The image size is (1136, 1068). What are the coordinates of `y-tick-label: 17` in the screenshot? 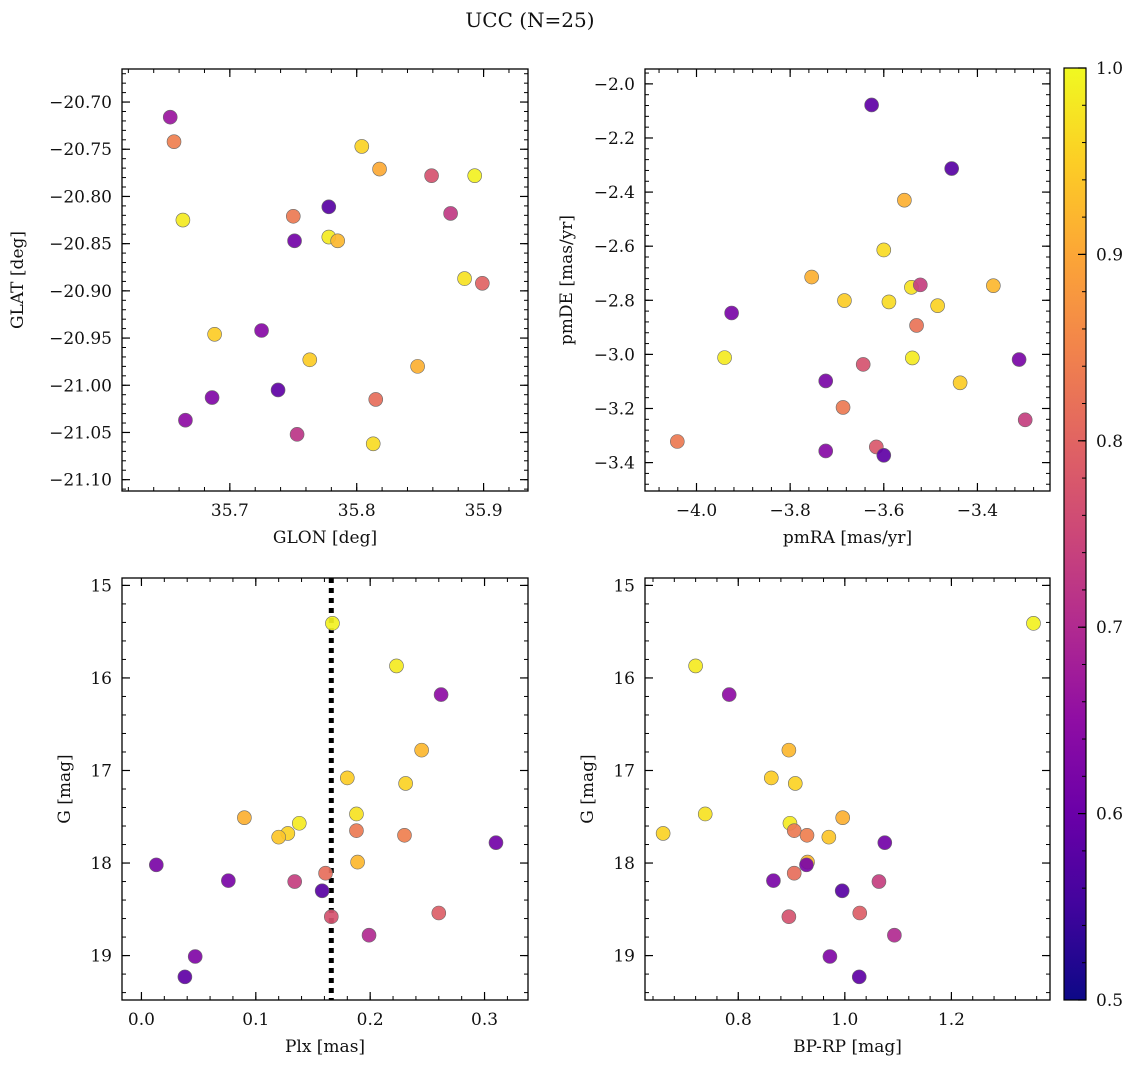 It's located at (101, 771).